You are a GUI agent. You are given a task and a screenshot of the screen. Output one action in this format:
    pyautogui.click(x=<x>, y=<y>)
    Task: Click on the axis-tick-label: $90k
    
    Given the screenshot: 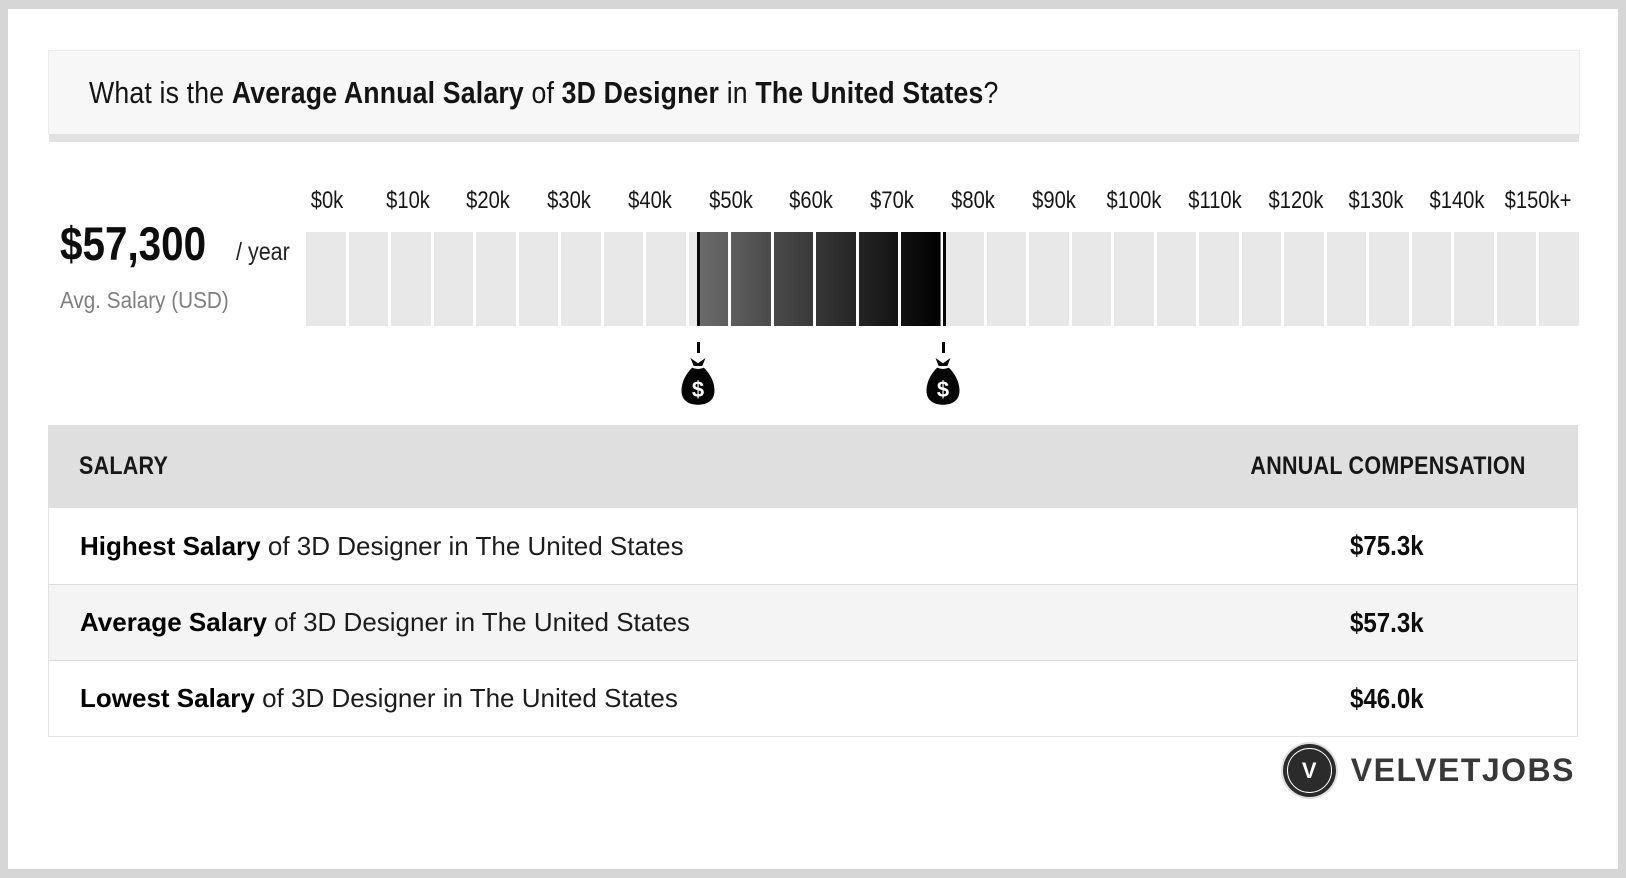 What is the action you would take?
    pyautogui.click(x=1053, y=200)
    